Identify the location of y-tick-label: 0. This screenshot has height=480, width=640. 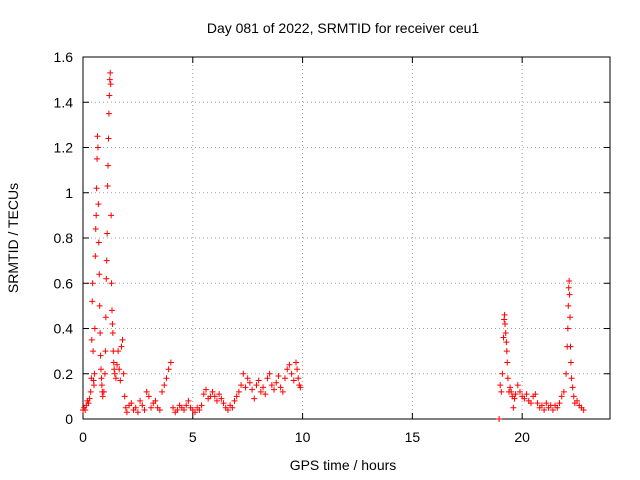
(69, 419).